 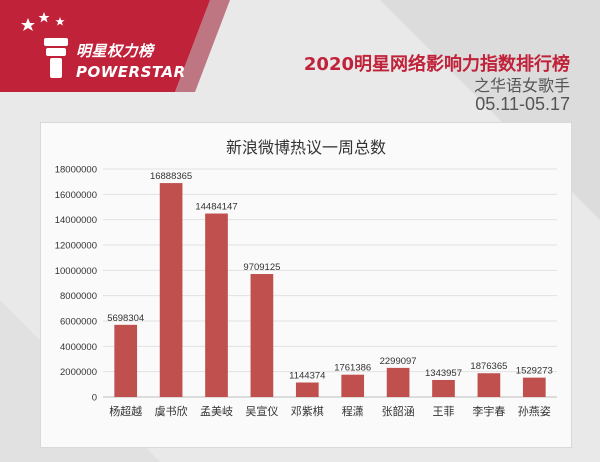 What do you see at coordinates (436, 64) in the screenshot?
I see `page-title: 2020明星网络影响力指数排行榜` at bounding box center [436, 64].